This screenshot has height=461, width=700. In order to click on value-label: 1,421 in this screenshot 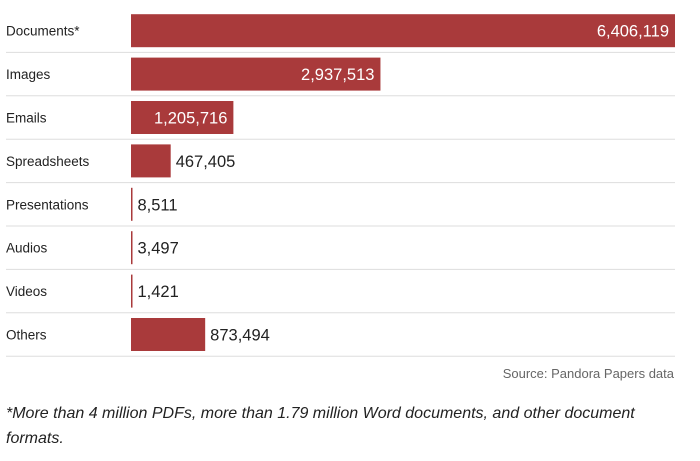, I will do `click(158, 292)`.